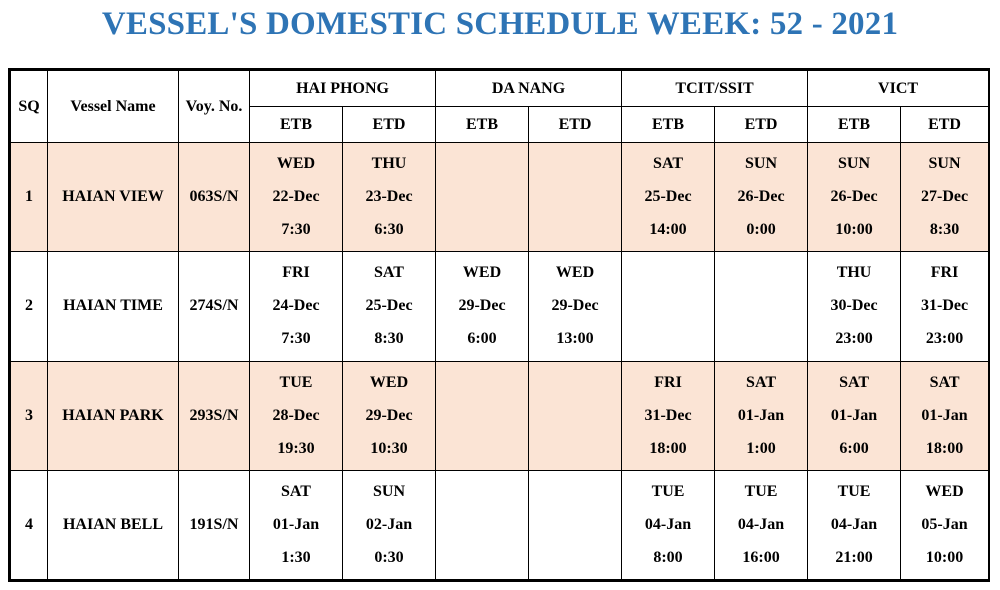  Describe the element at coordinates (715, 88) in the screenshot. I see `header-port-tcit-ssit: TCIT/SSIT` at that location.